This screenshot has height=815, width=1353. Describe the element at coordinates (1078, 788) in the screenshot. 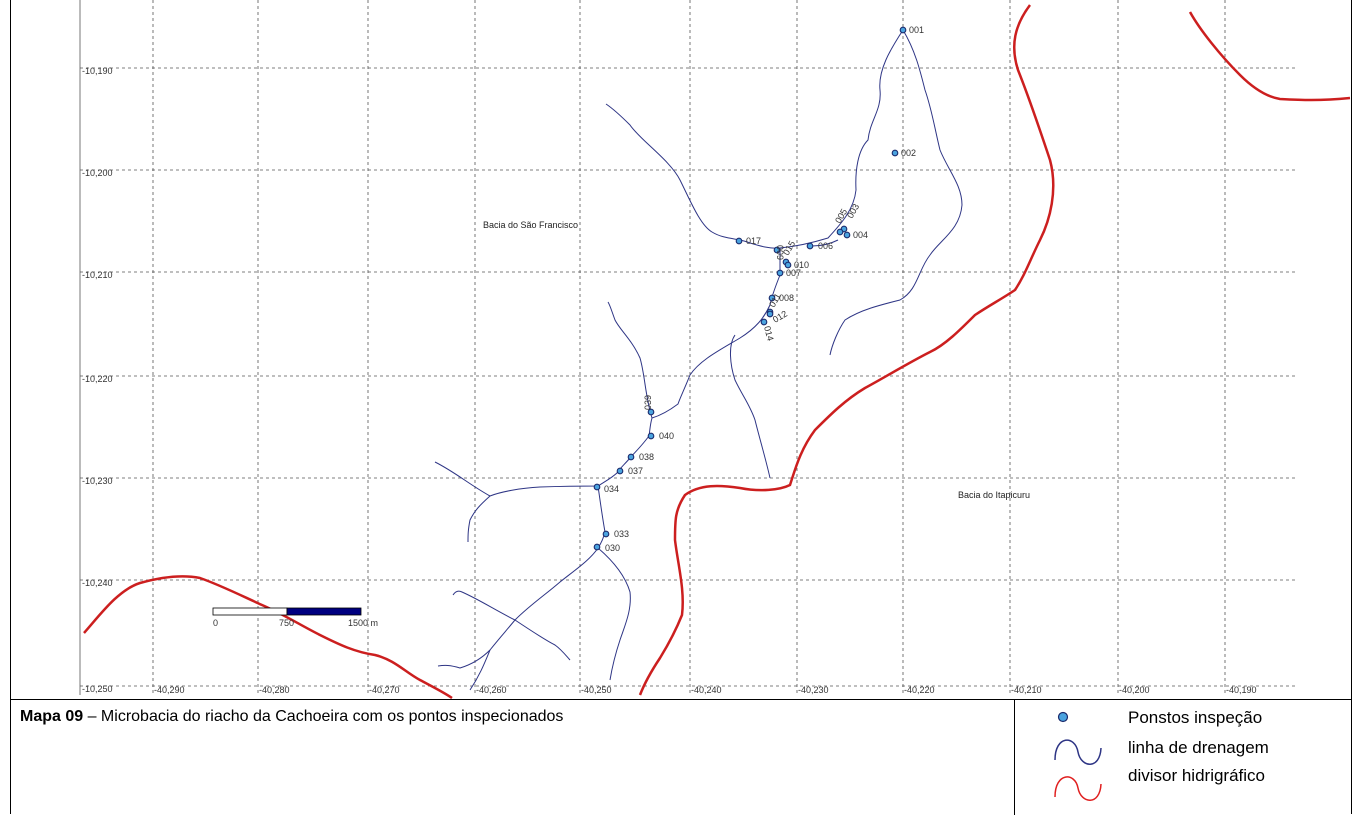

I see `legend-divide-icon` at that location.